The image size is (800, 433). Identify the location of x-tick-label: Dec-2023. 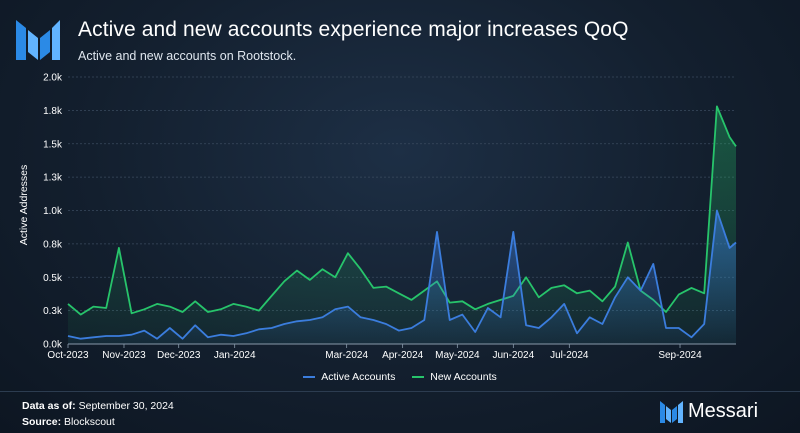
(179, 355).